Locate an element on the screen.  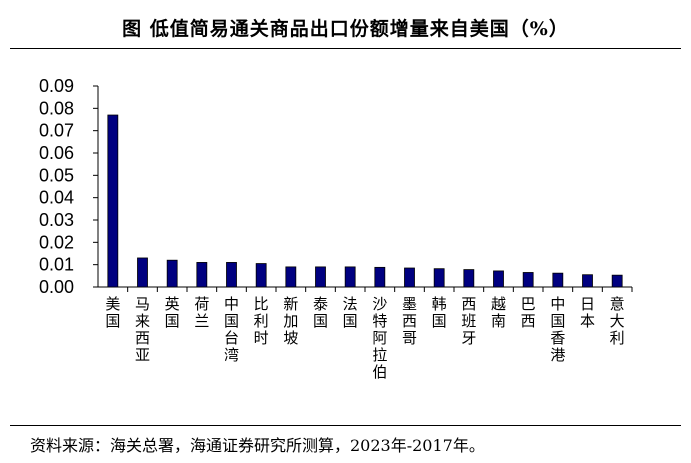
y-tick-label: 0.06 is located at coordinates (56, 153).